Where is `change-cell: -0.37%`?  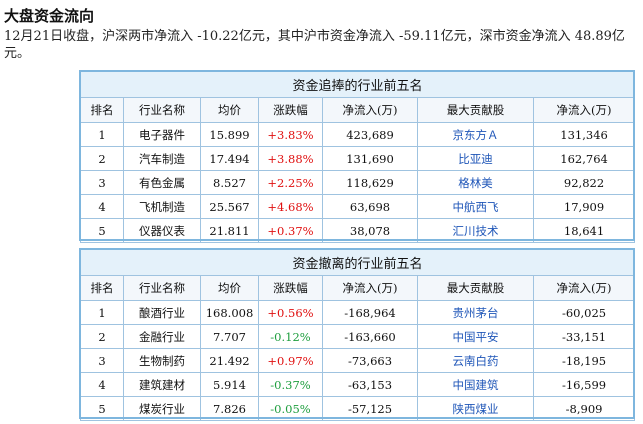 change-cell: -0.37% is located at coordinates (290, 384).